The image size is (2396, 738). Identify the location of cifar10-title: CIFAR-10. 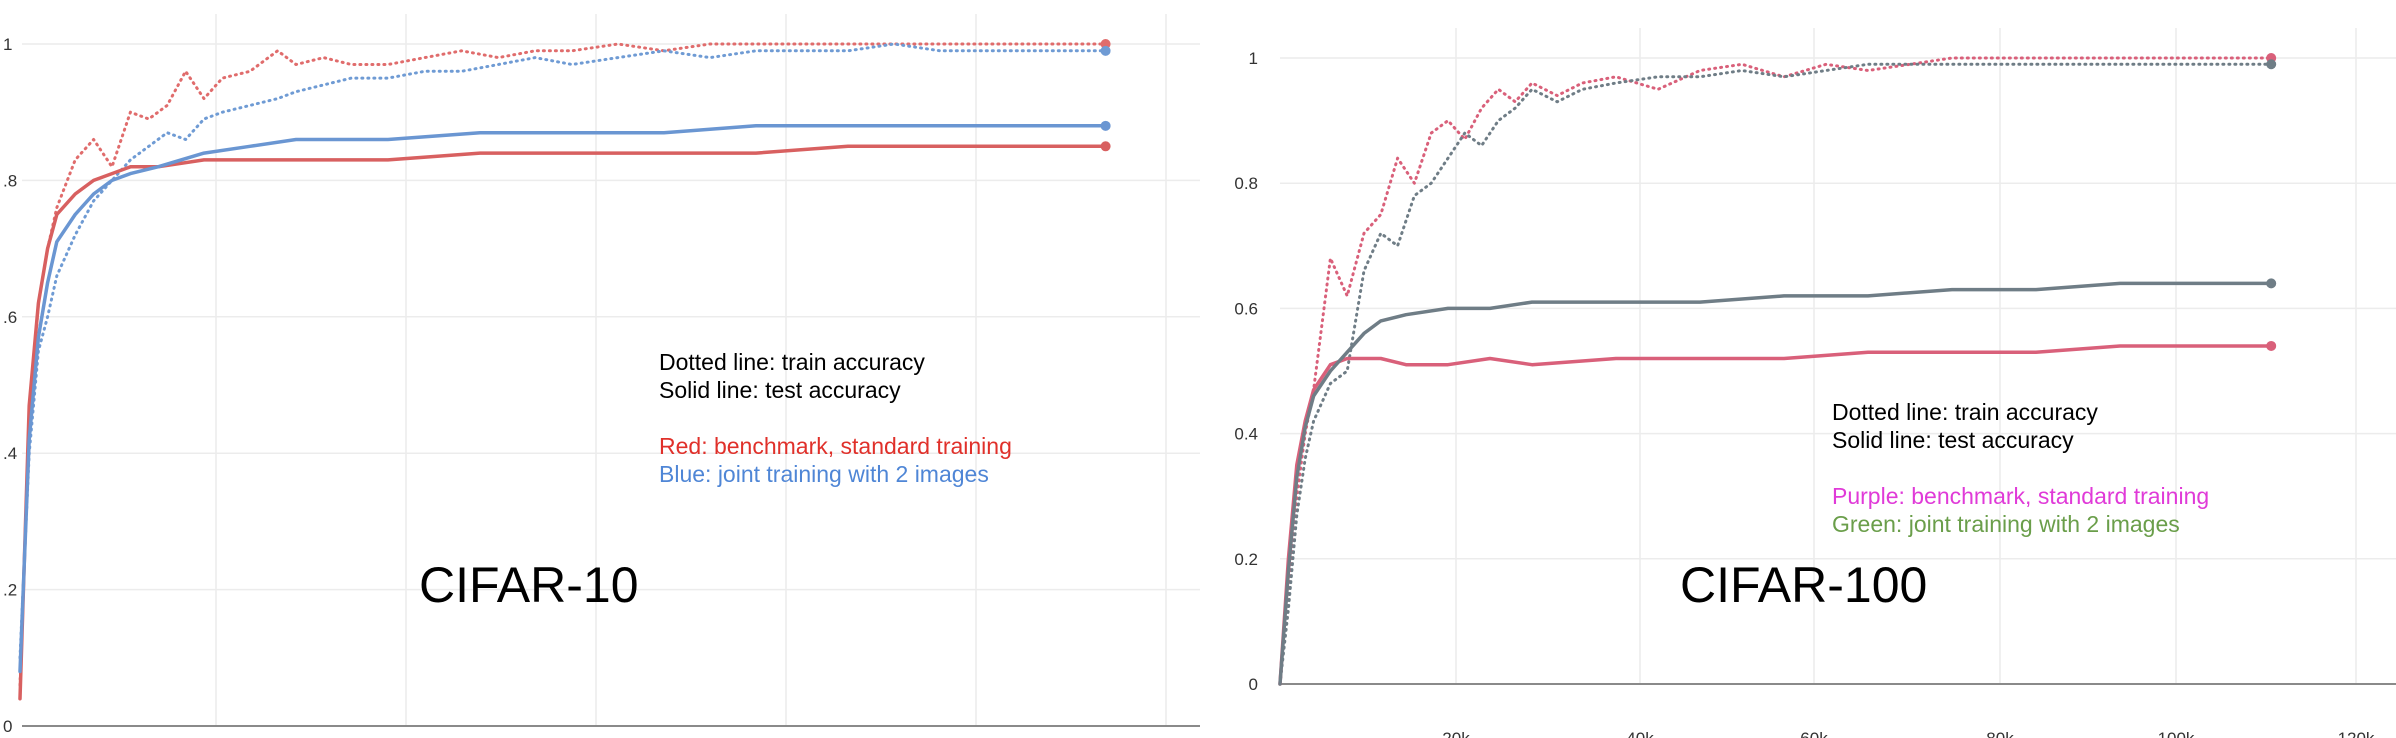
(529, 585).